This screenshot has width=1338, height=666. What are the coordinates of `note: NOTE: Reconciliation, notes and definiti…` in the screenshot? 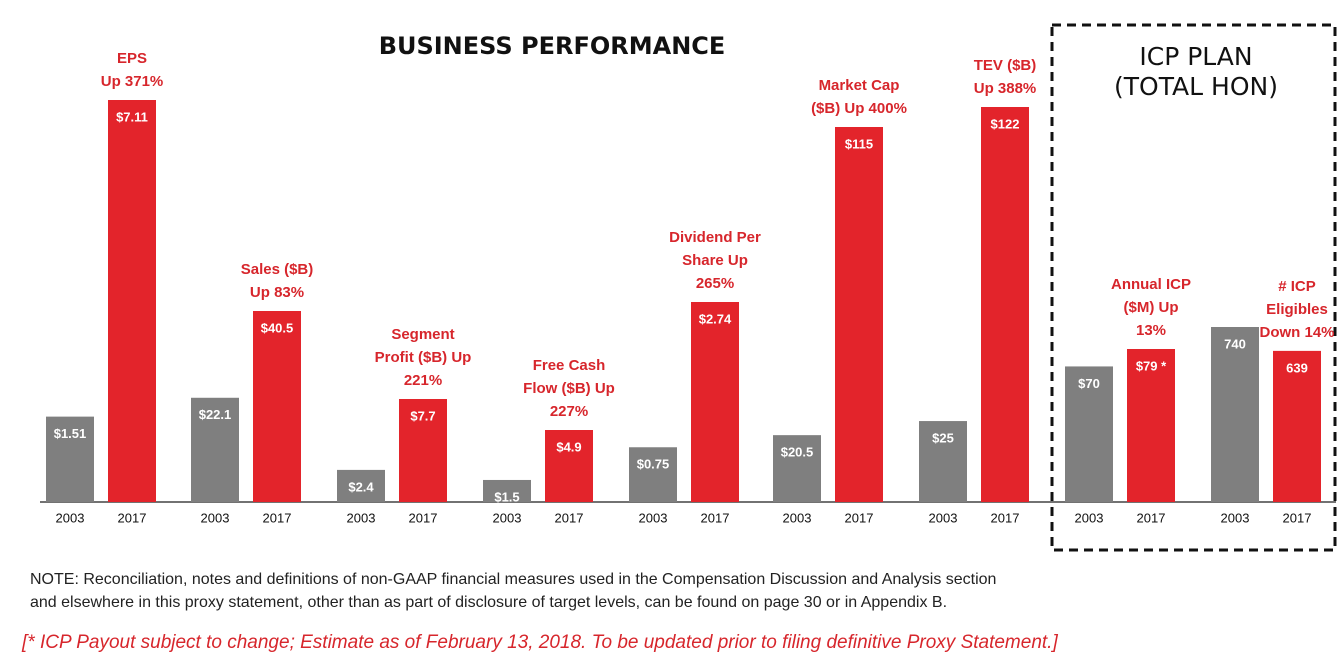 It's located at (513, 579).